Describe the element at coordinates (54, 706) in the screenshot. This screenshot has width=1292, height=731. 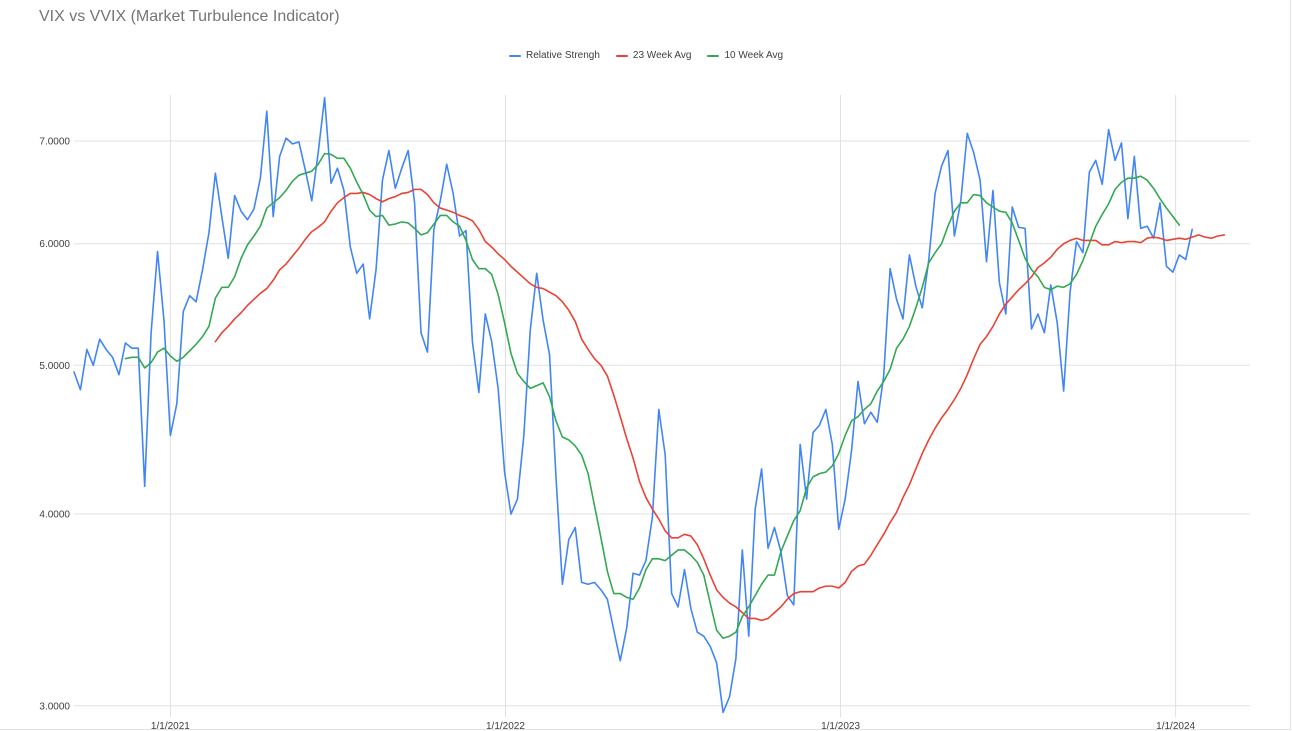
I see `y-tick-label: 3.0000` at that location.